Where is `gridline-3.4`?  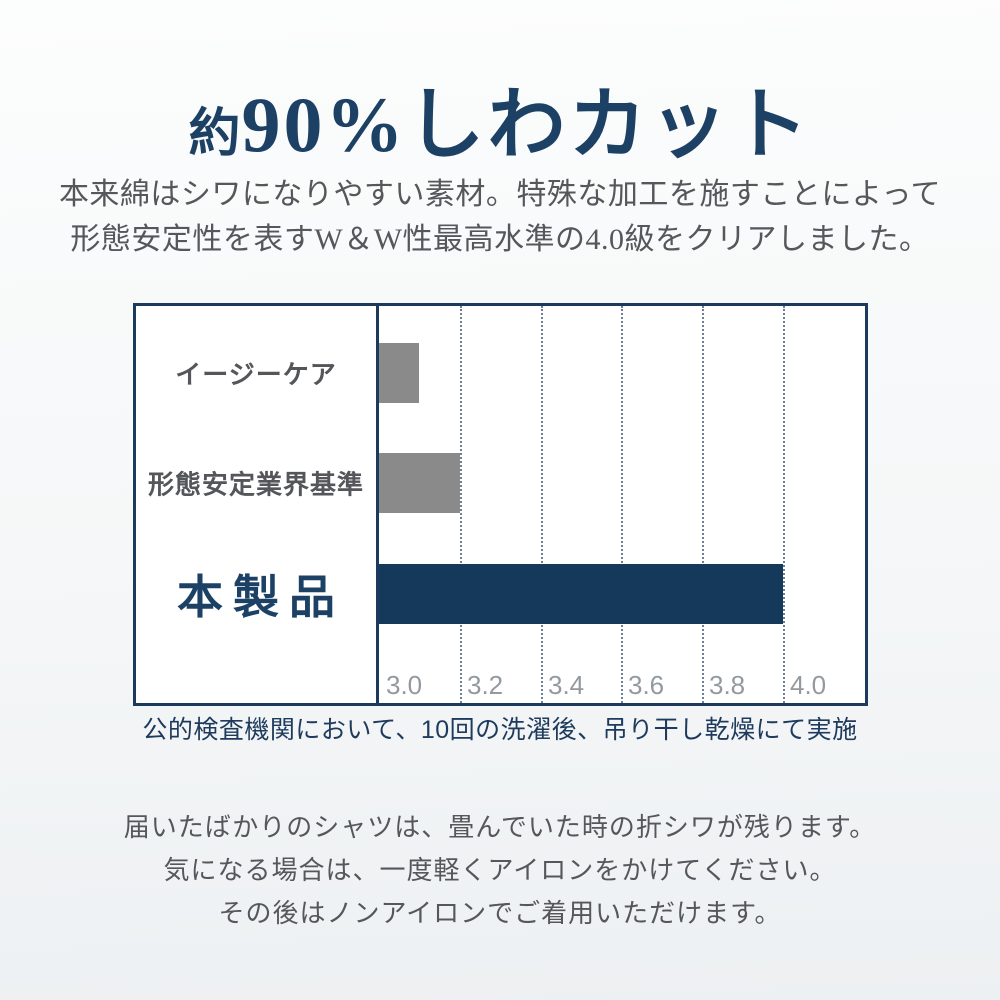
gridline-3.4 is located at coordinates (542, 504).